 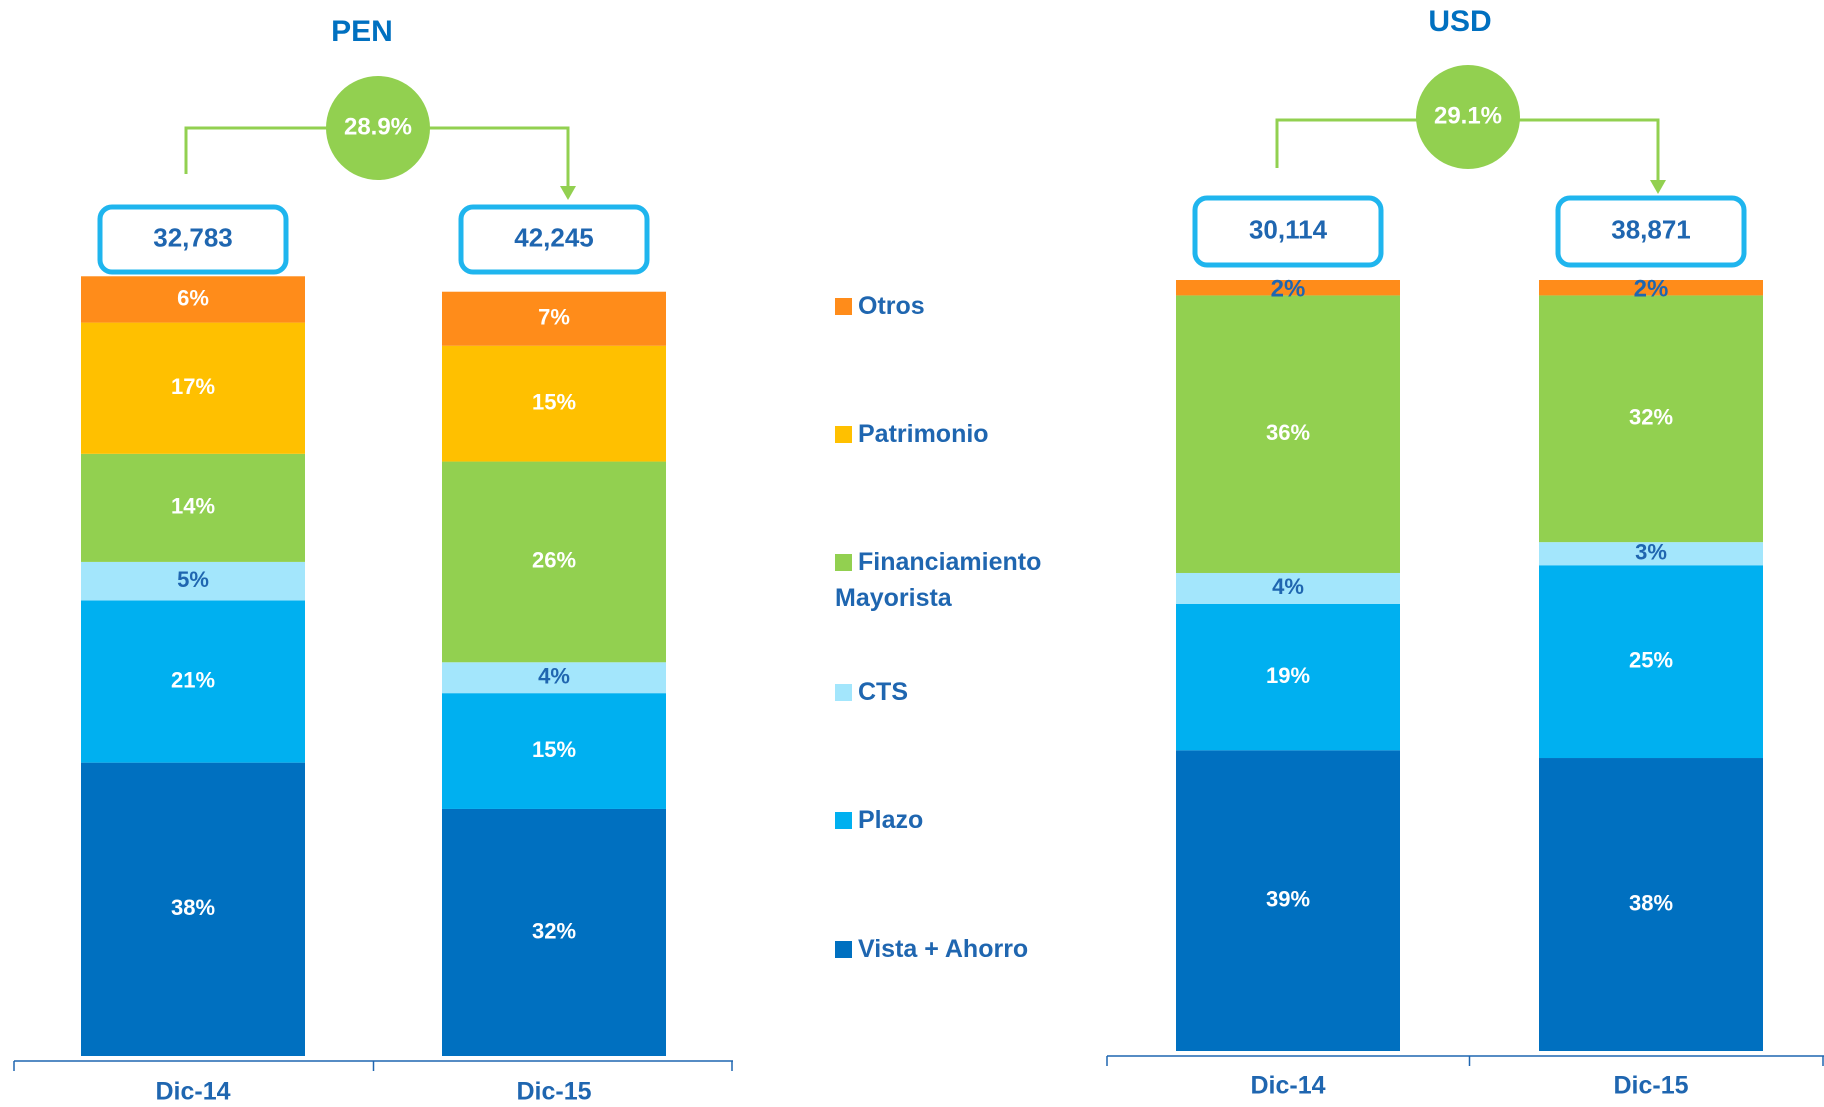 I want to click on data-label: 26%, so click(x=554, y=560).